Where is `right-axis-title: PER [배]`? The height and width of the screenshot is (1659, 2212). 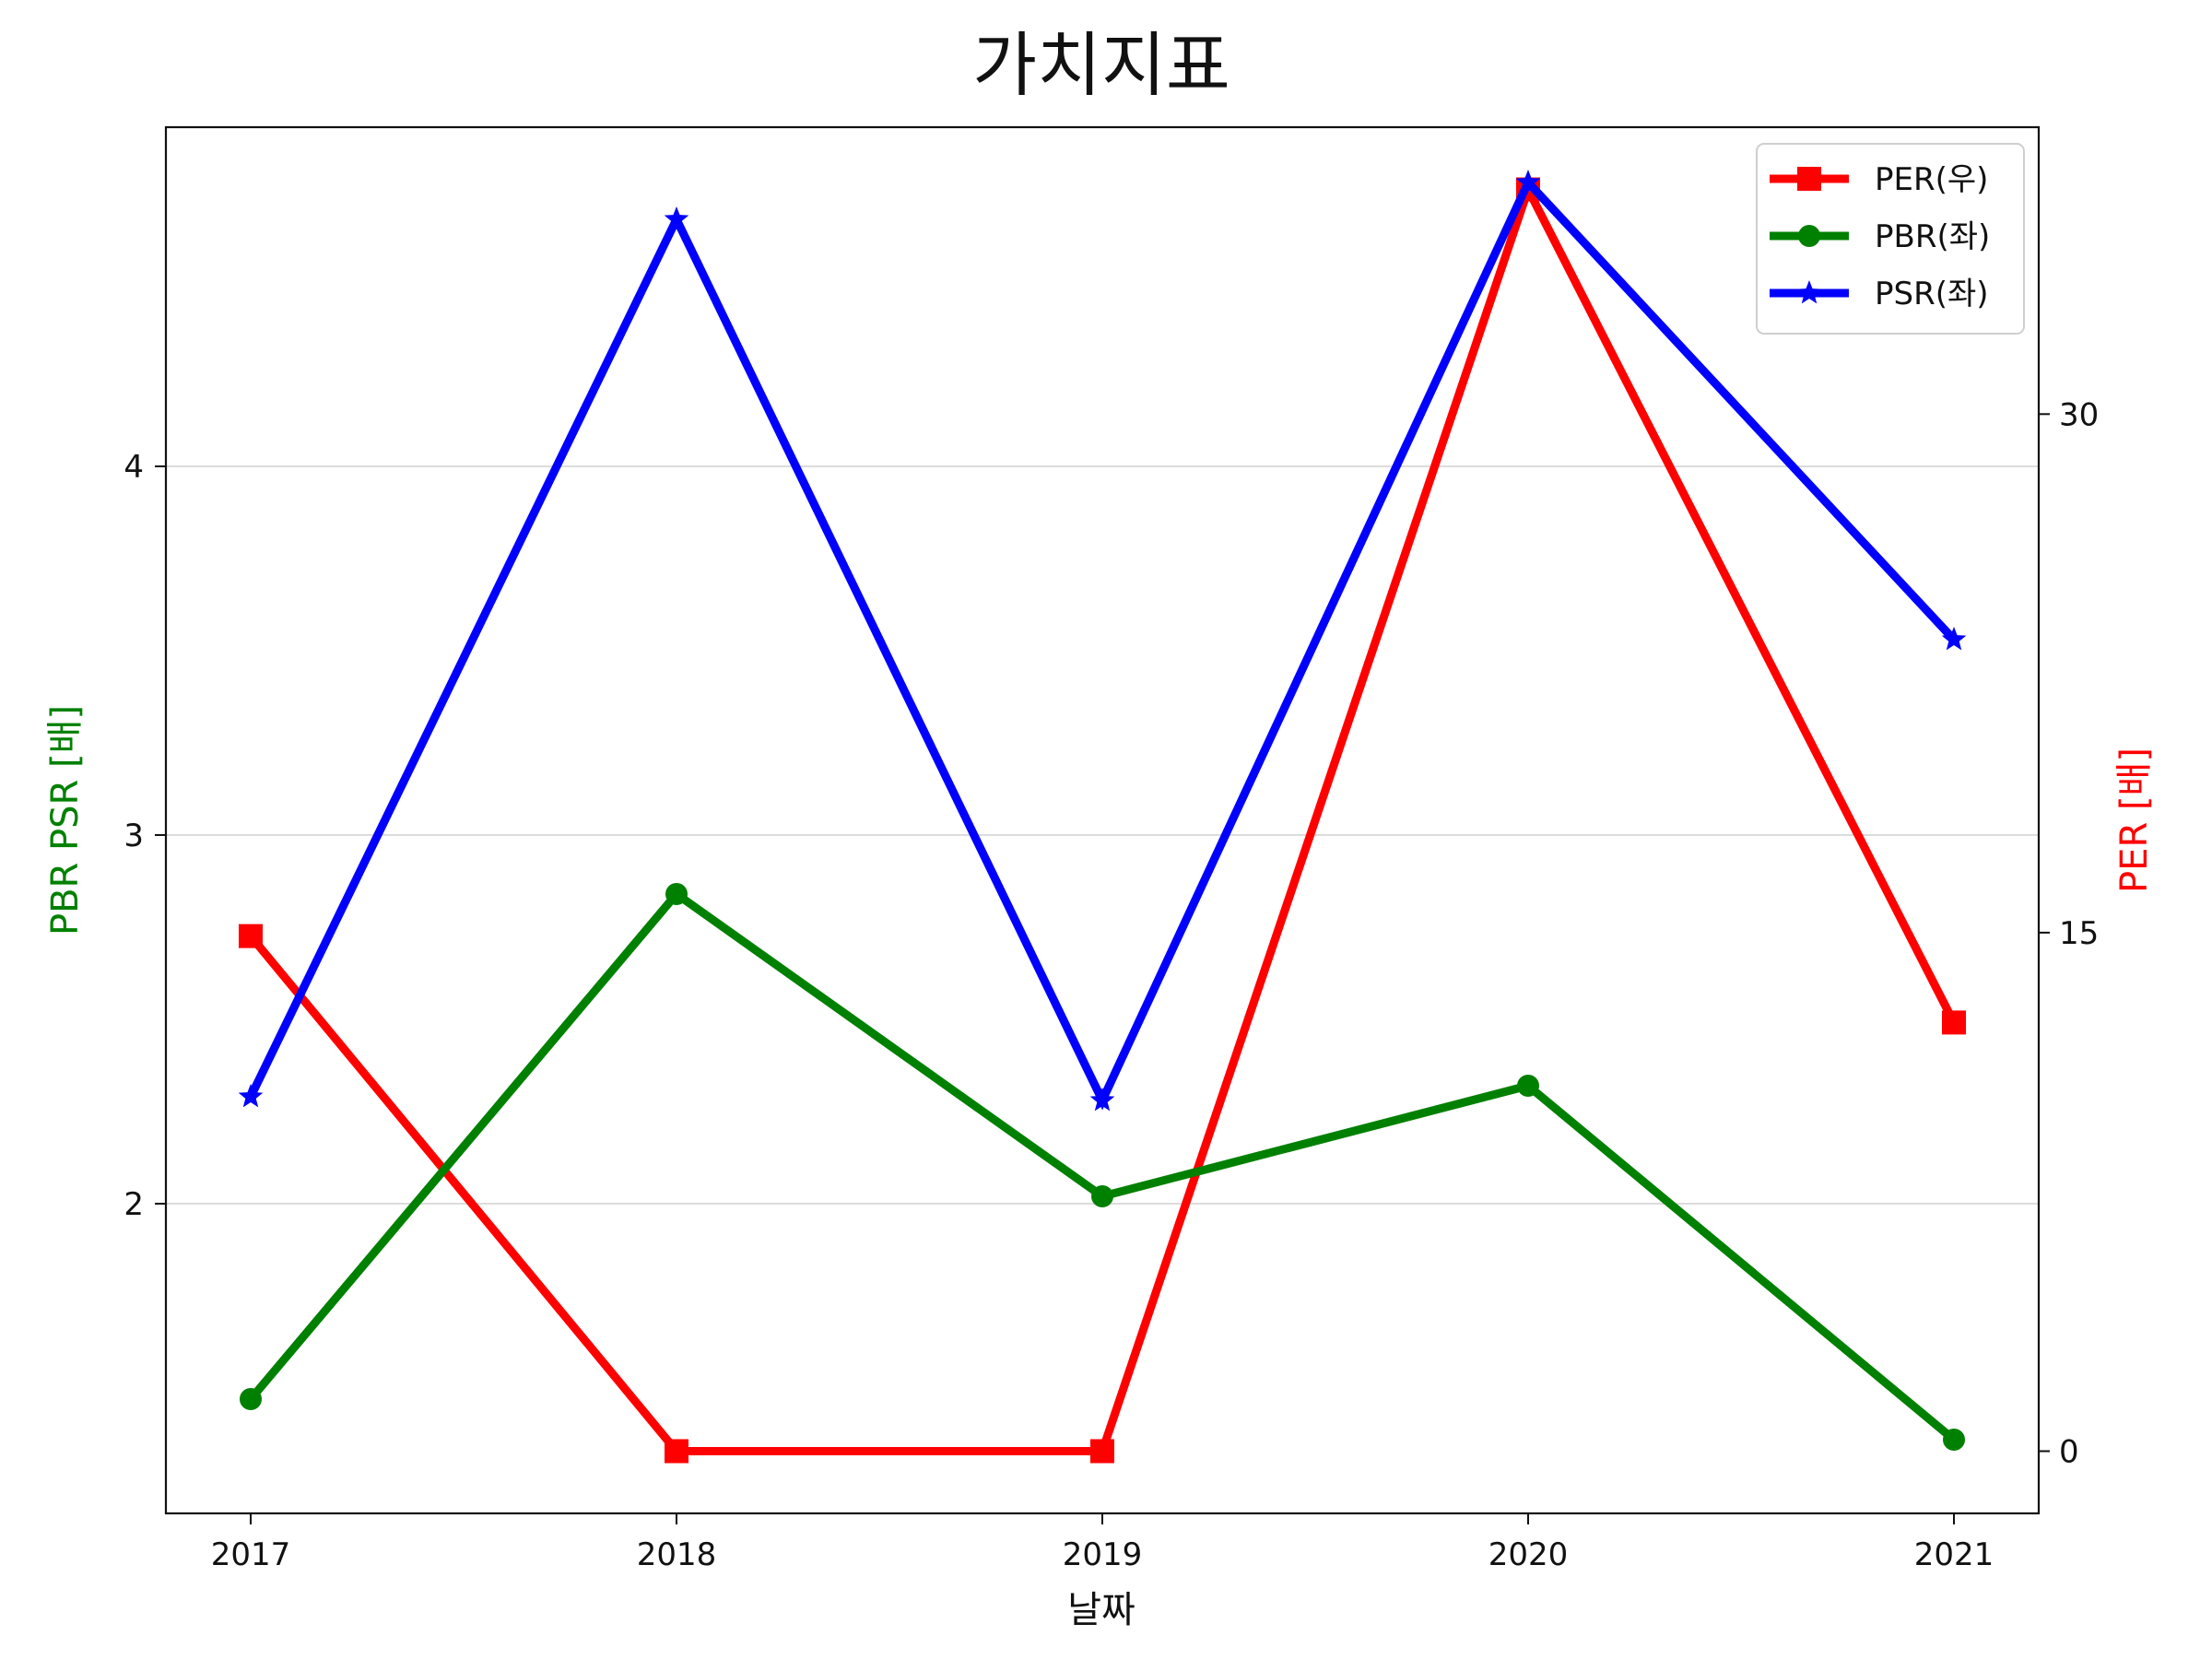 right-axis-title: PER [배] is located at coordinates (2134, 820).